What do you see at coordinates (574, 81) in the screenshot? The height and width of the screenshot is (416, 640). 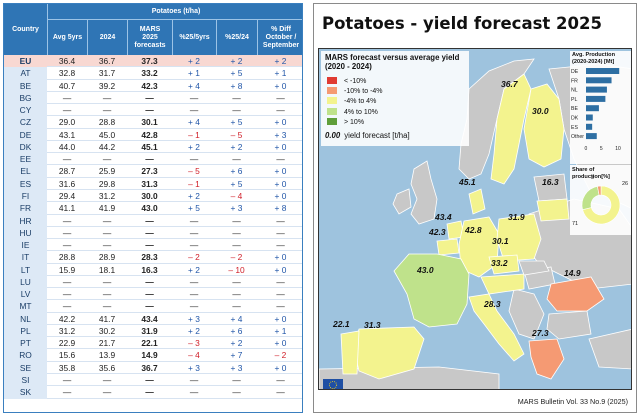 I see `inset-bar-category: FR` at bounding box center [574, 81].